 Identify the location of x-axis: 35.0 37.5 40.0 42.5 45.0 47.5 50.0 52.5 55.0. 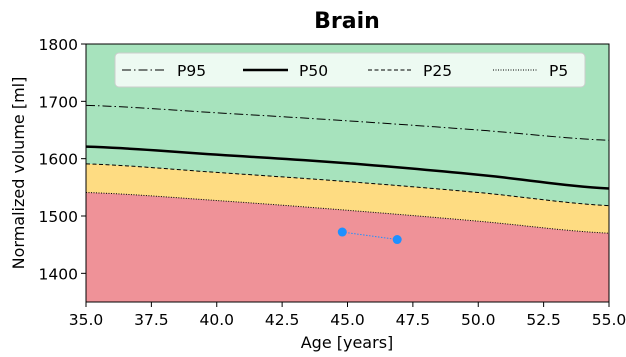
(347, 315).